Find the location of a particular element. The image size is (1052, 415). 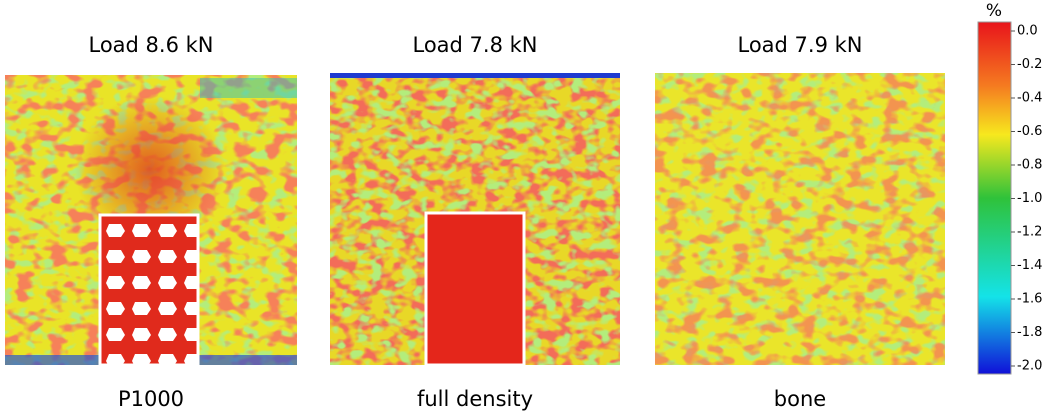

tick-label: -2.0 is located at coordinates (1029, 366).